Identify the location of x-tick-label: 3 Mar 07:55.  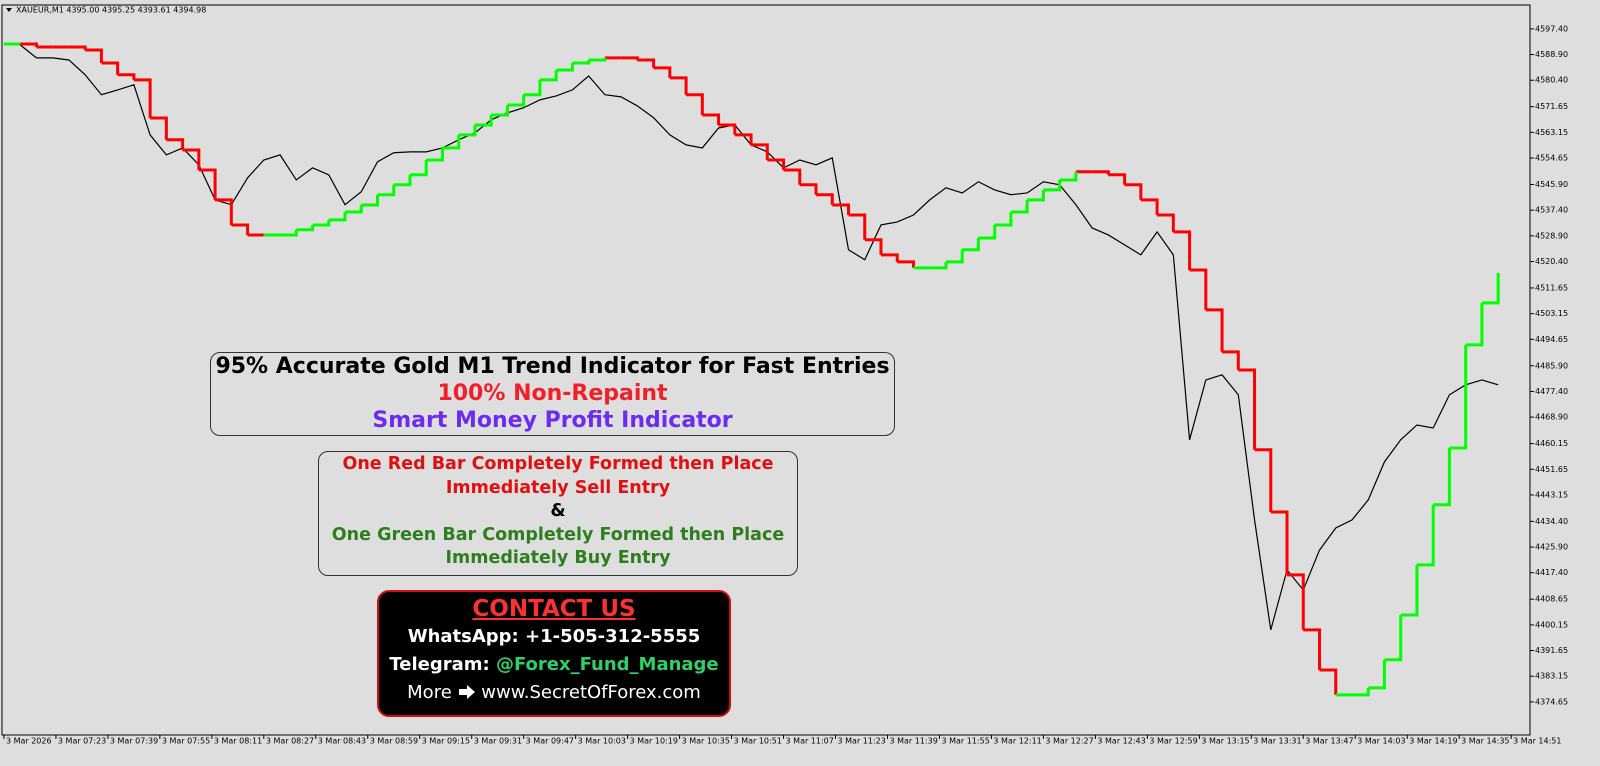
(186, 741).